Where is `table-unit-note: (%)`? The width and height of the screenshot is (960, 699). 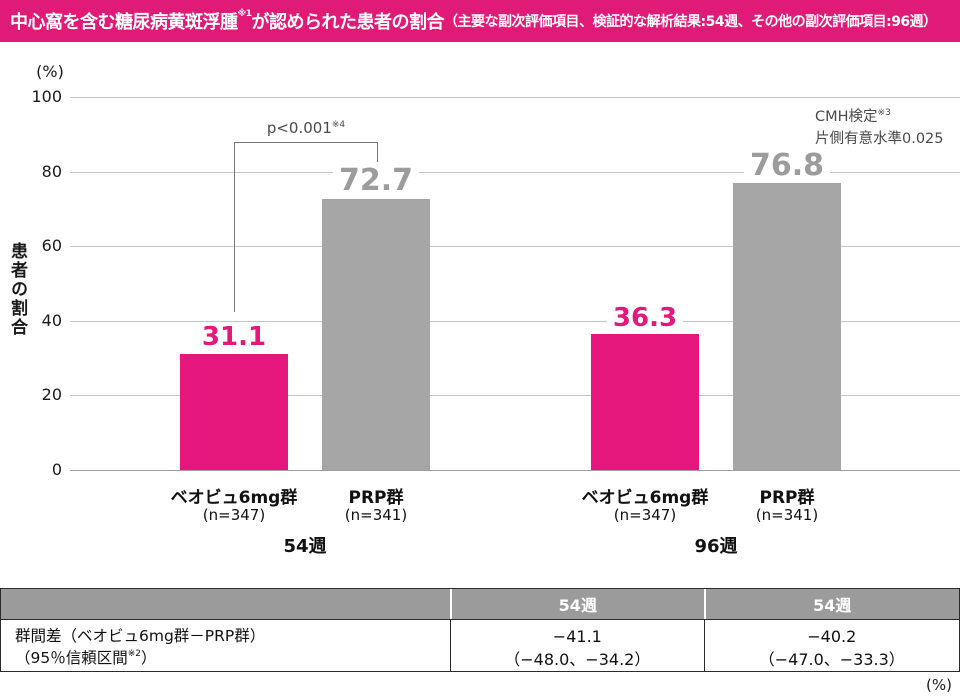 table-unit-note: (%) is located at coordinates (939, 685).